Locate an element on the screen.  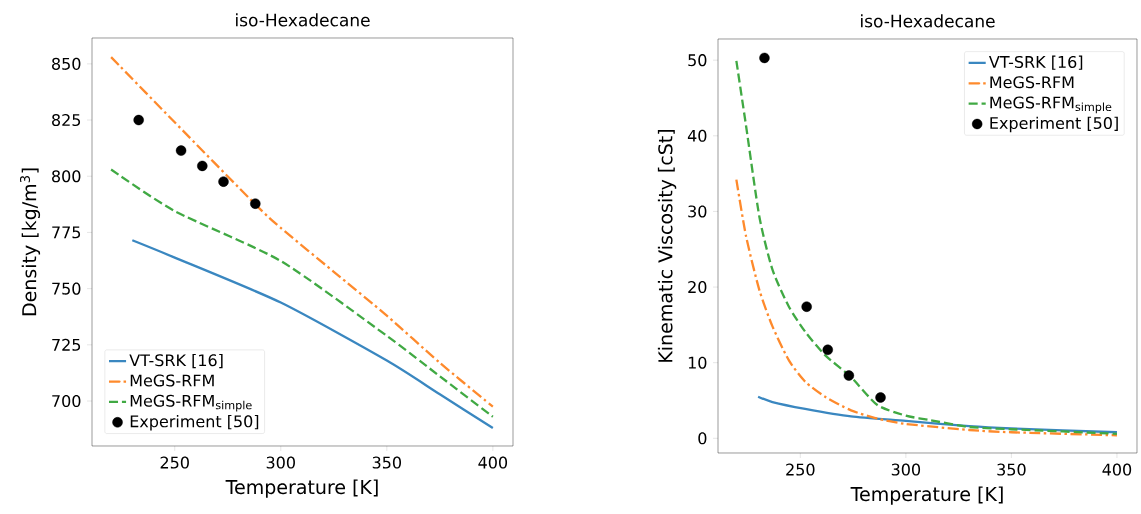
y-tick-label: 20 is located at coordinates (697, 287).